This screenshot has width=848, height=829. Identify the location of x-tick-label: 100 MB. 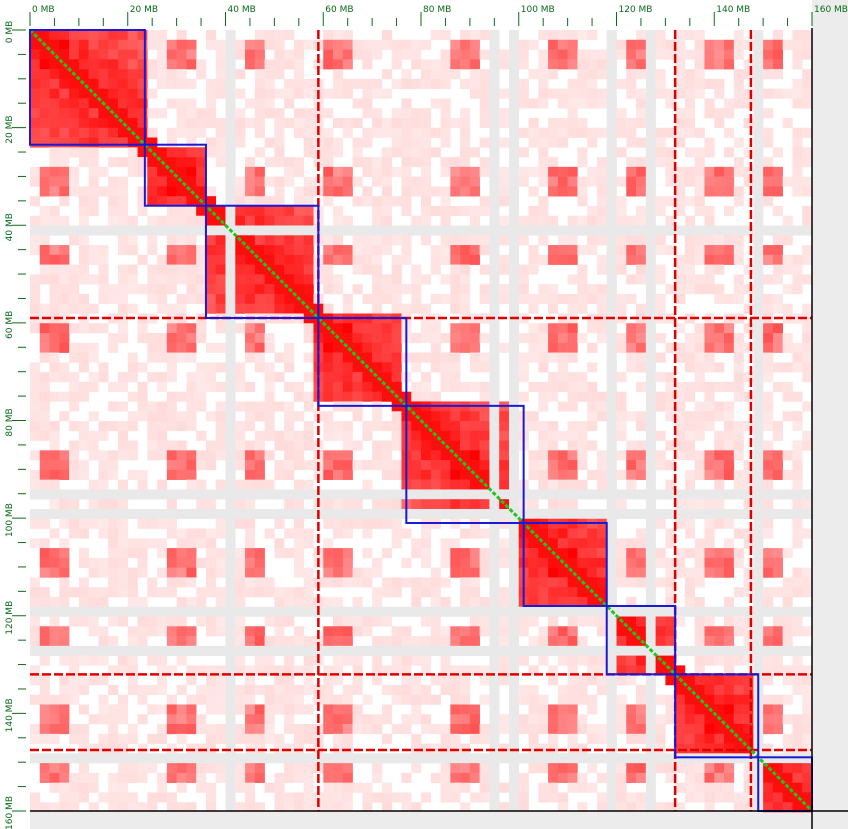
(538, 10).